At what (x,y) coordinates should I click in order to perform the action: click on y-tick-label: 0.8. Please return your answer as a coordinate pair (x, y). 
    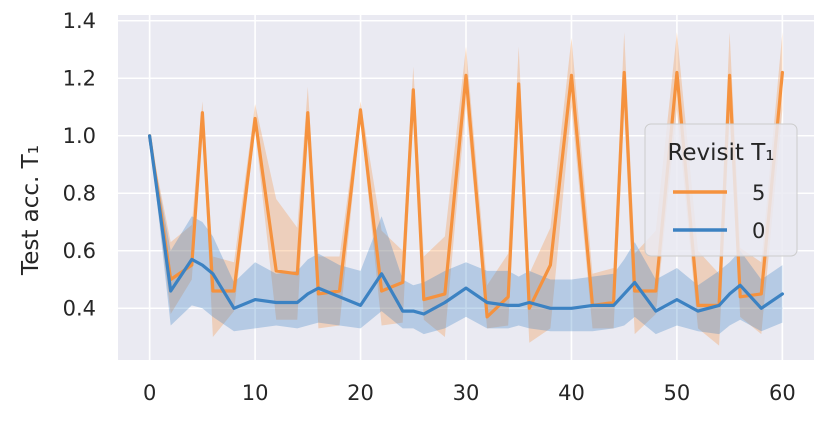
    Looking at the image, I should click on (79, 193).